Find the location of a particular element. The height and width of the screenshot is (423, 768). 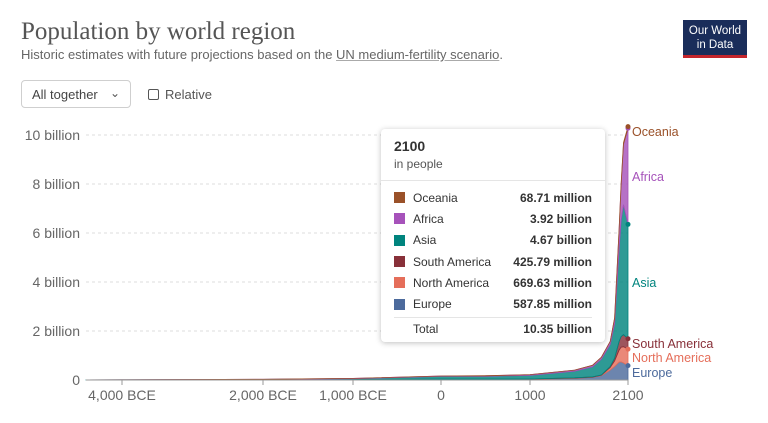

tooltip-row: South America 425.79 million is located at coordinates (493, 261).